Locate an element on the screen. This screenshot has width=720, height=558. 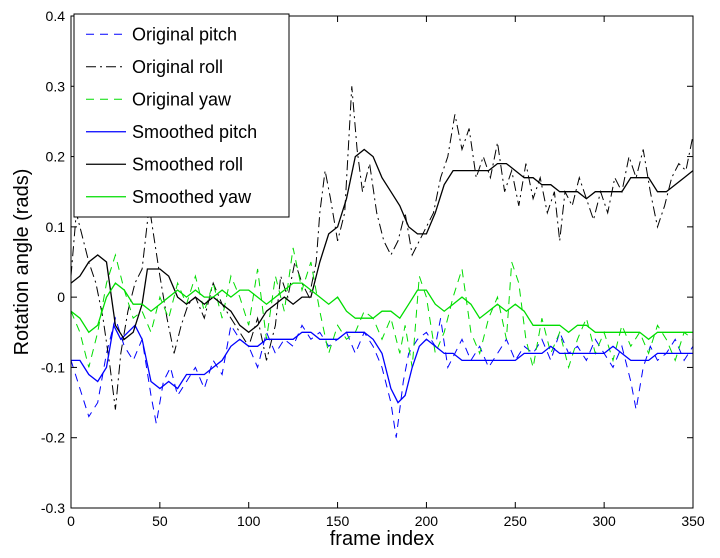
x-tick-label-7: 350 is located at coordinates (693, 521).